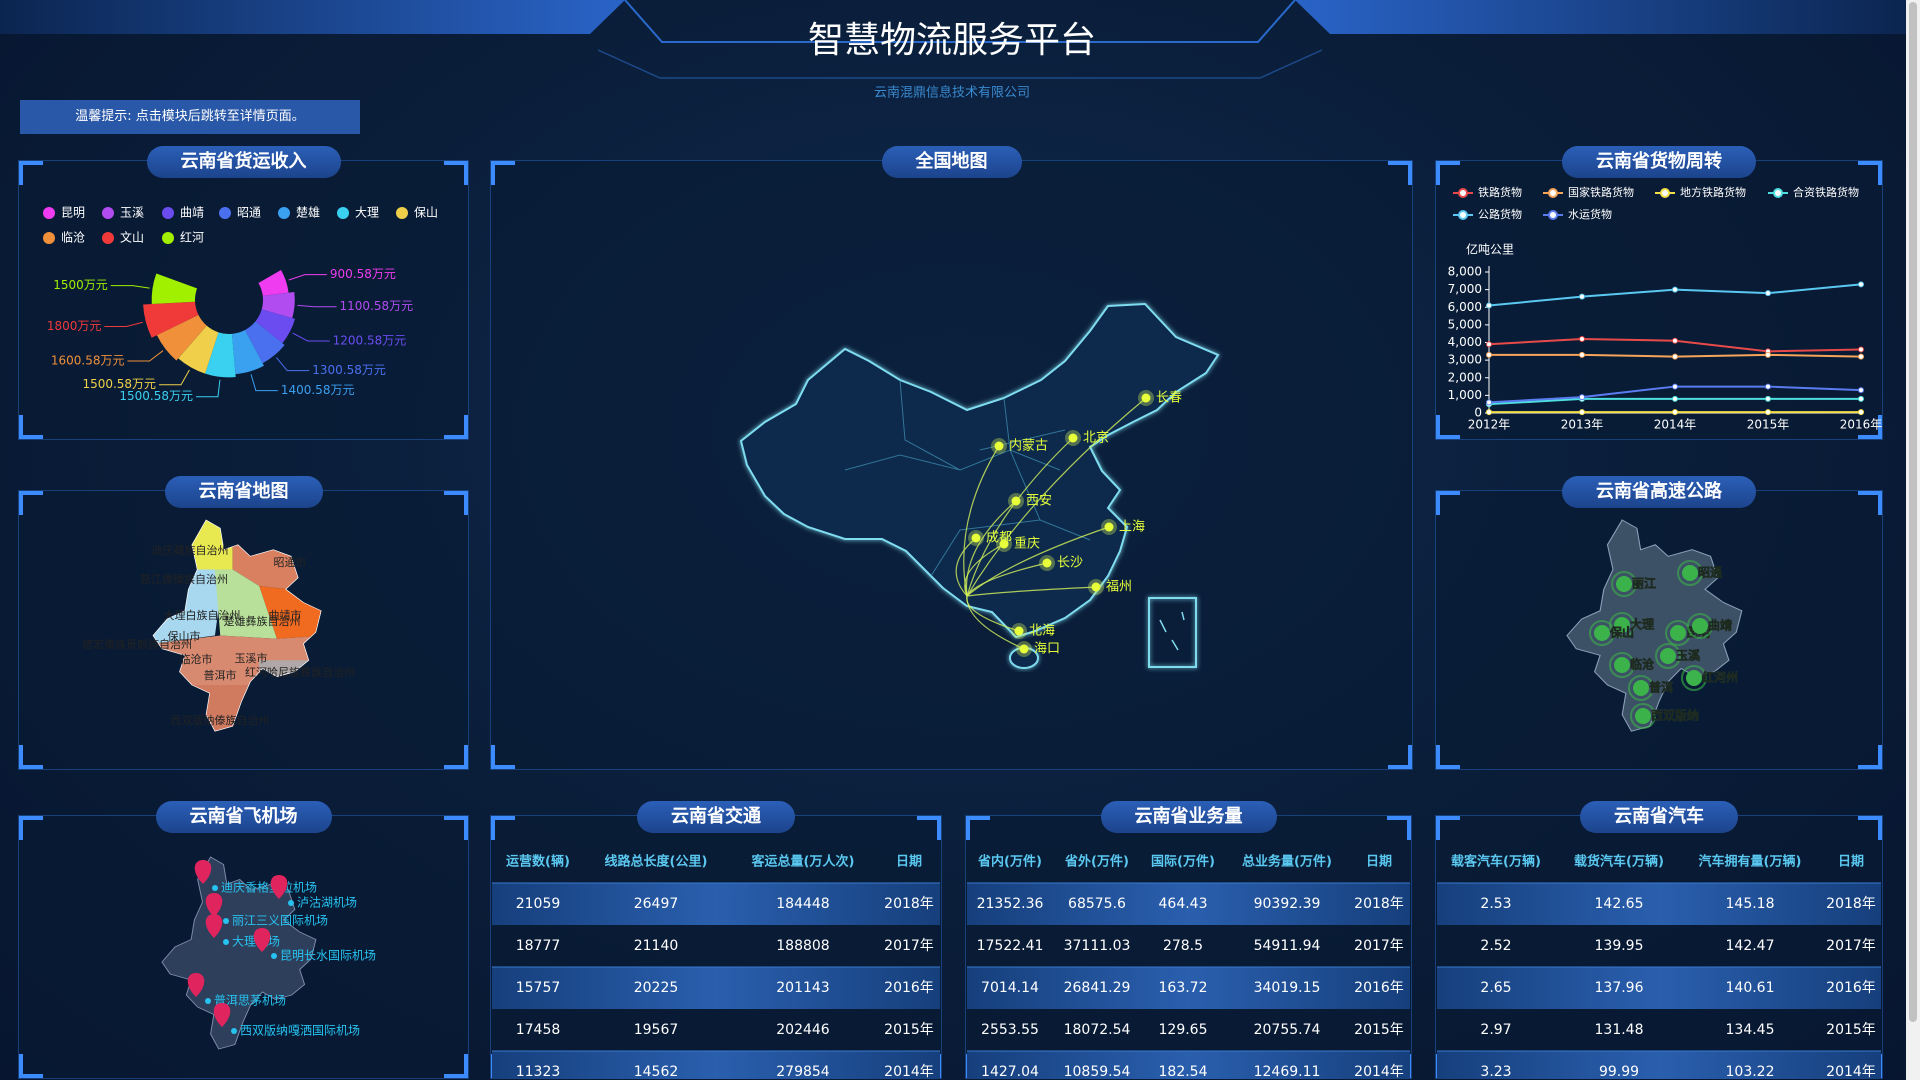 The width and height of the screenshot is (1920, 1080). What do you see at coordinates (952, 40) in the screenshot?
I see `page-title: 智慧物流服务平台` at bounding box center [952, 40].